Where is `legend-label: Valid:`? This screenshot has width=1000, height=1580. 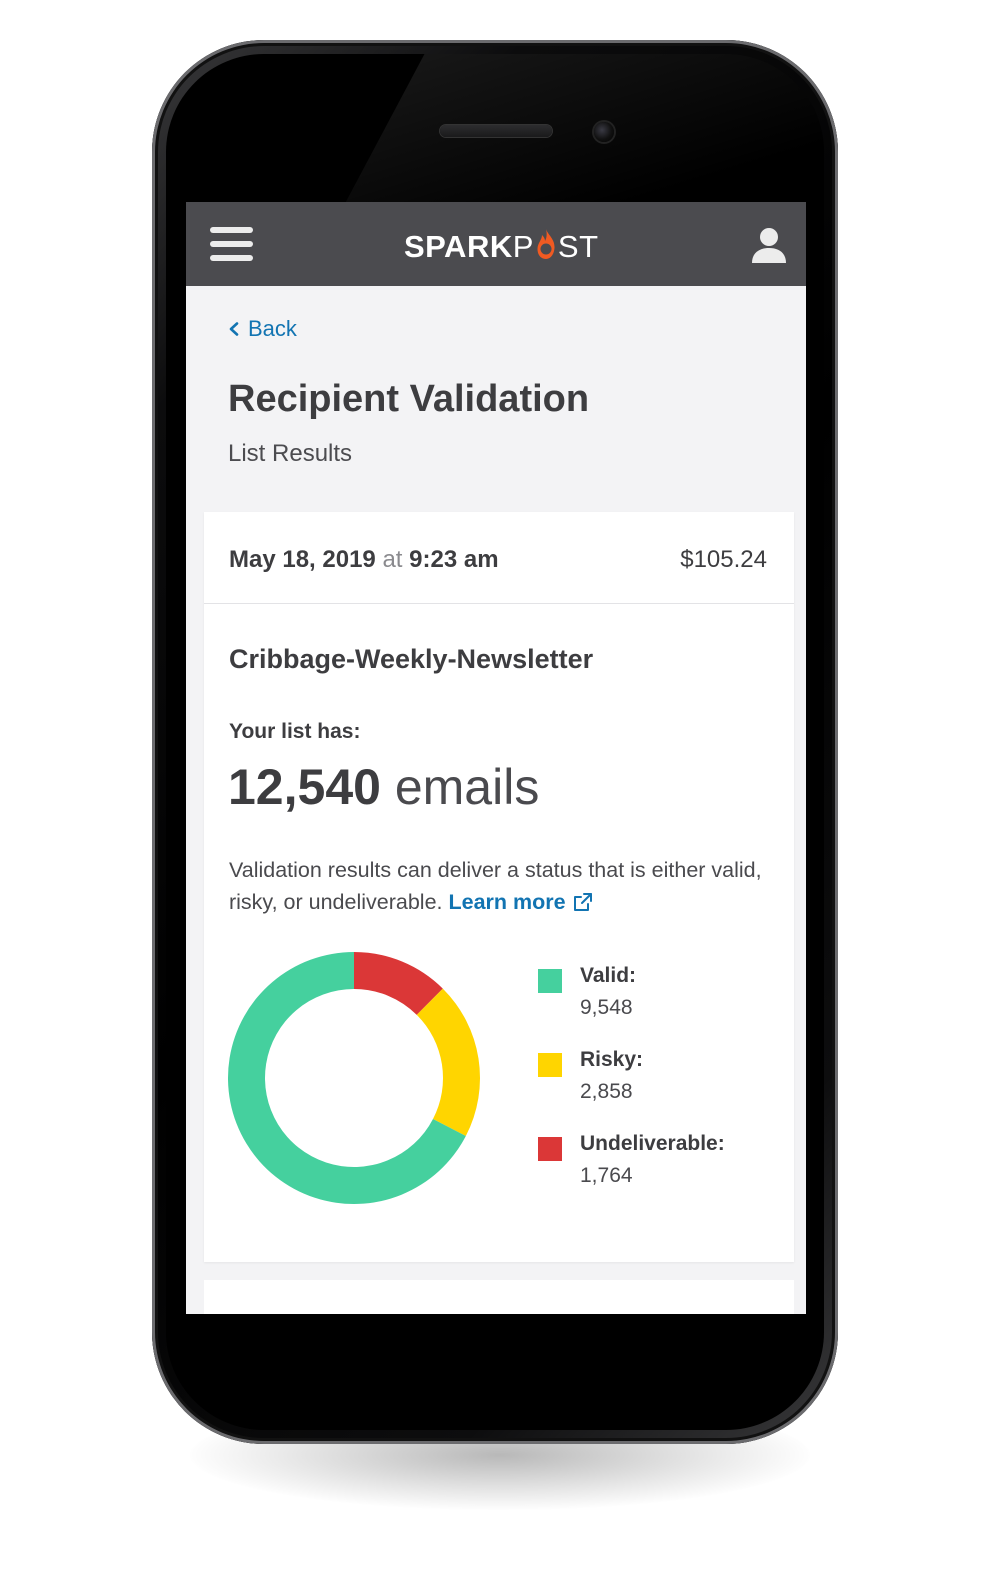 legend-label: Valid: is located at coordinates (608, 975).